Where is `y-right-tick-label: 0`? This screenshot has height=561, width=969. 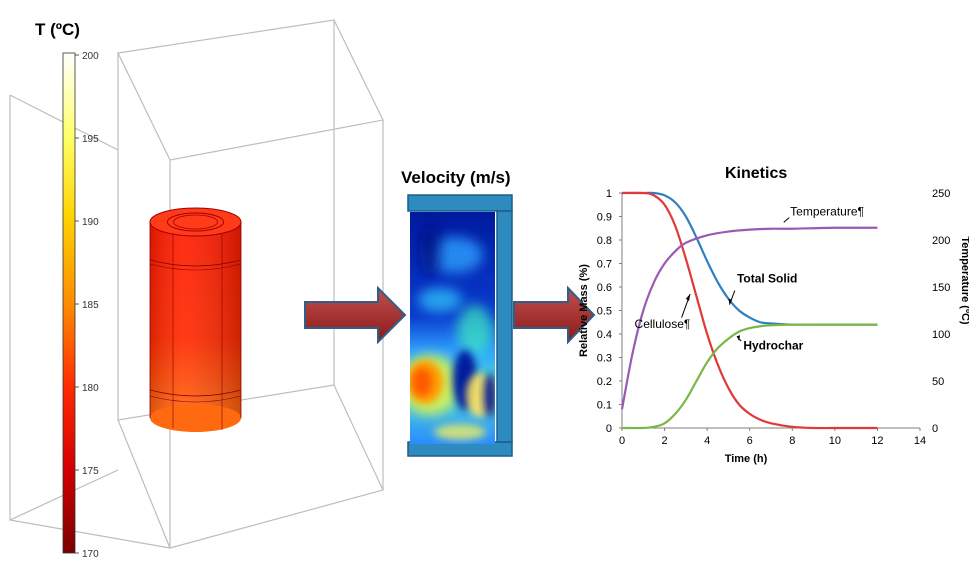 y-right-tick-label: 0 is located at coordinates (935, 429).